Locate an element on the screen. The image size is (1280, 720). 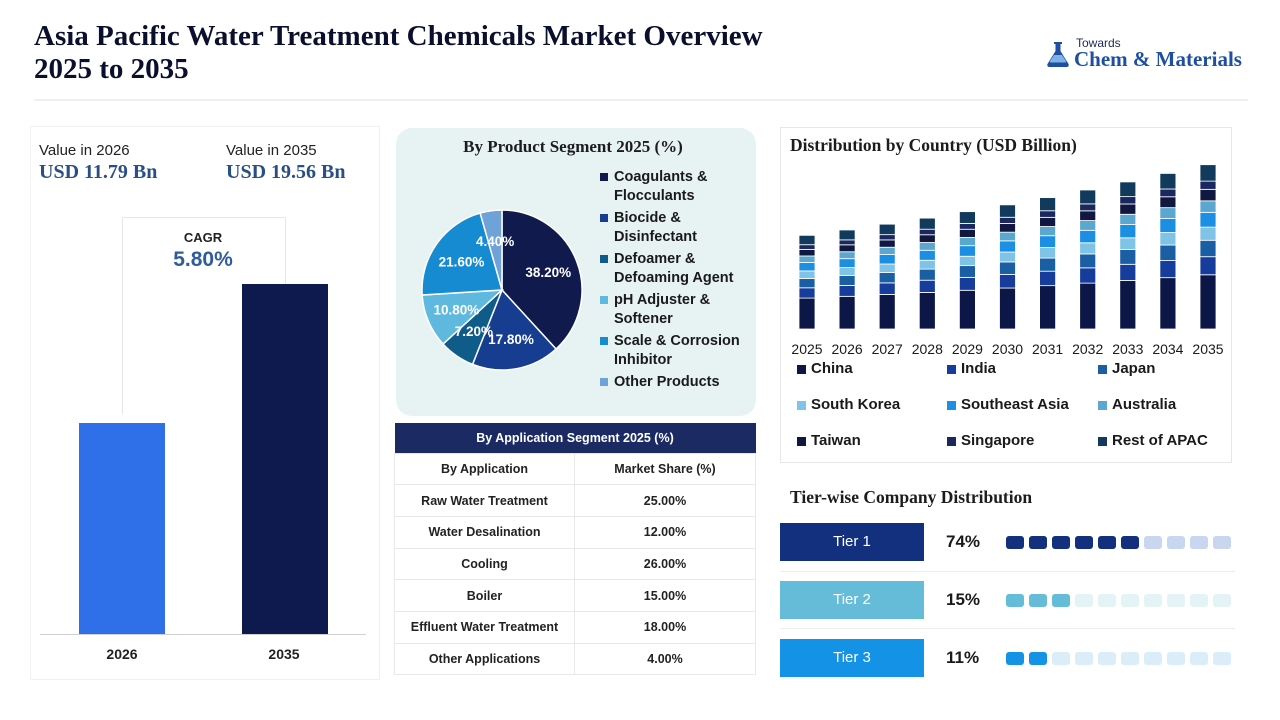
table-row: Cooling 26.00% is located at coordinates (575, 564).